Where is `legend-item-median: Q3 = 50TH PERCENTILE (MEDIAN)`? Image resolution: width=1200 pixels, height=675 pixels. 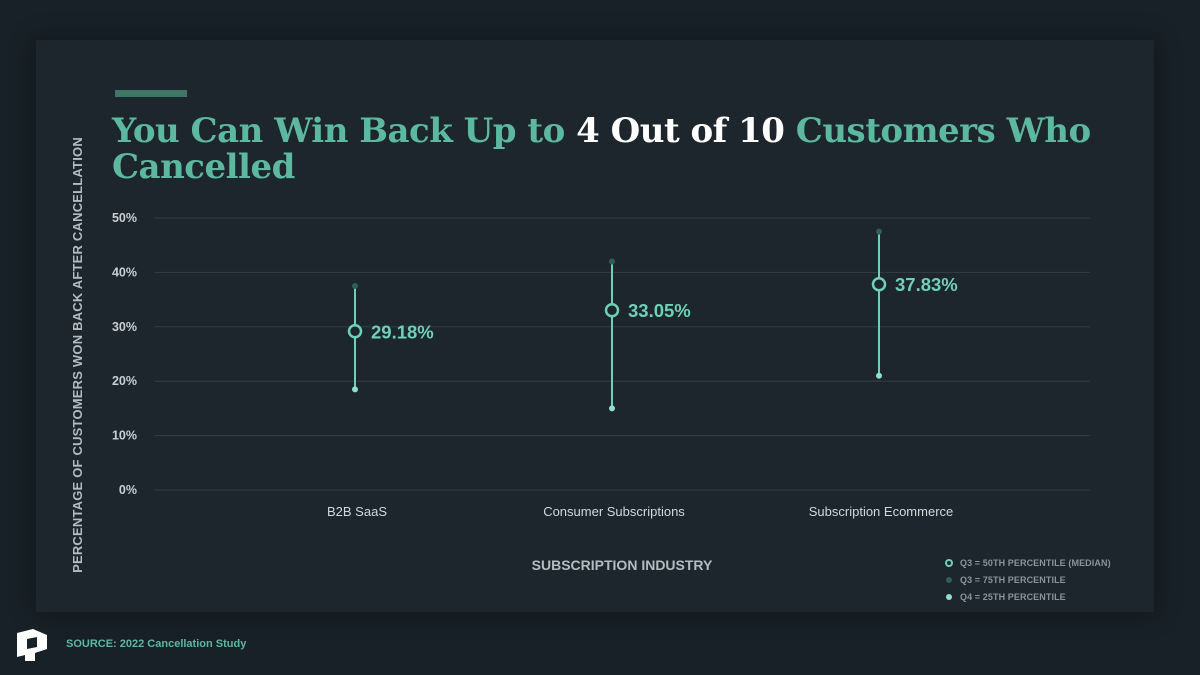 legend-item-median: Q3 = 50TH PERCENTILE (MEDIAN) is located at coordinates (1027, 562).